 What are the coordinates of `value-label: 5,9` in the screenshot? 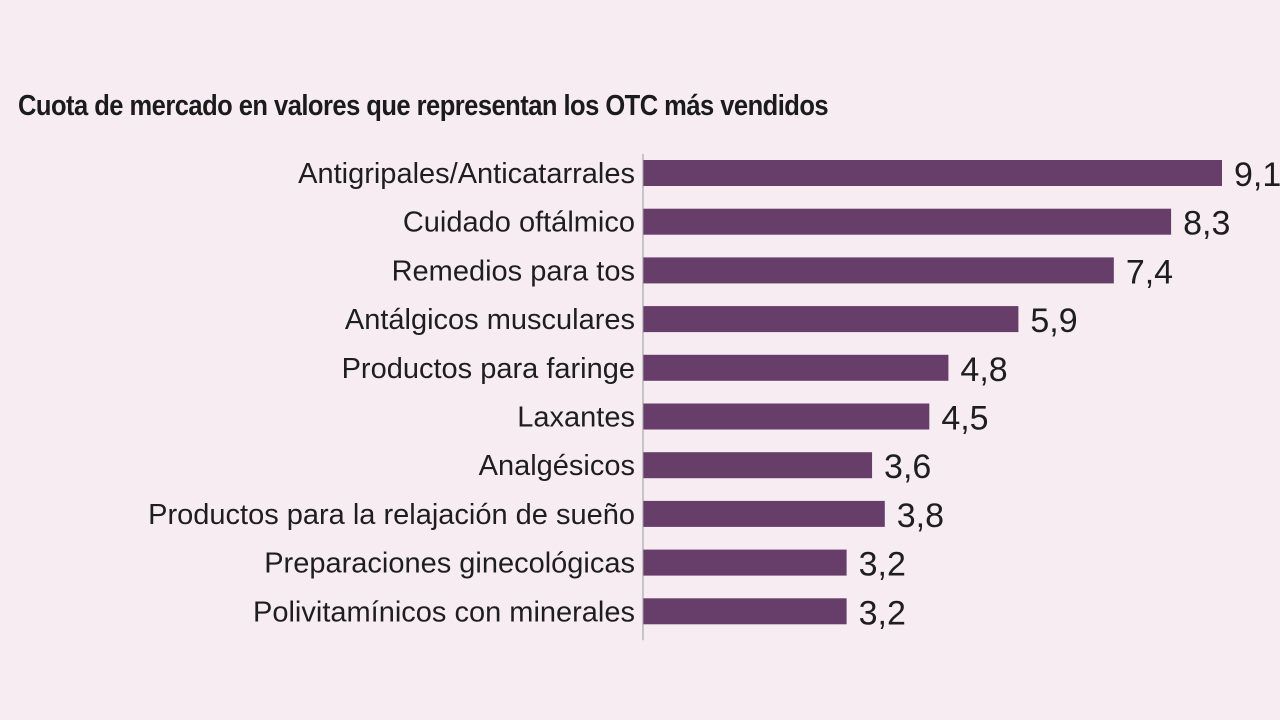 It's located at (1053, 321).